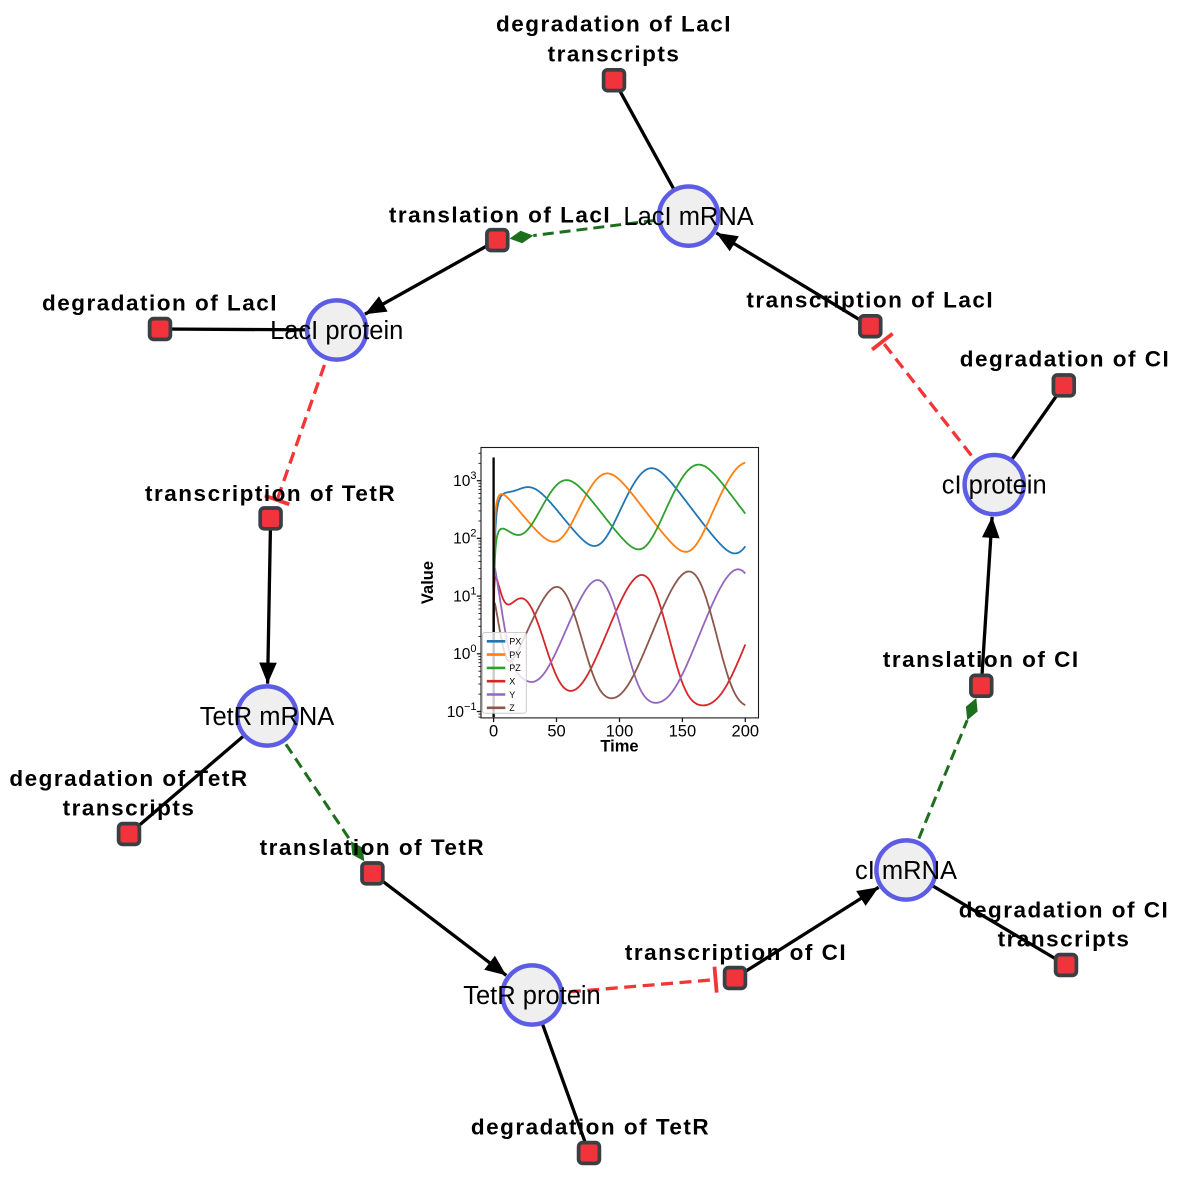  Describe the element at coordinates (532, 996) in the screenshot. I see `svg-text: TetR protein` at that location.